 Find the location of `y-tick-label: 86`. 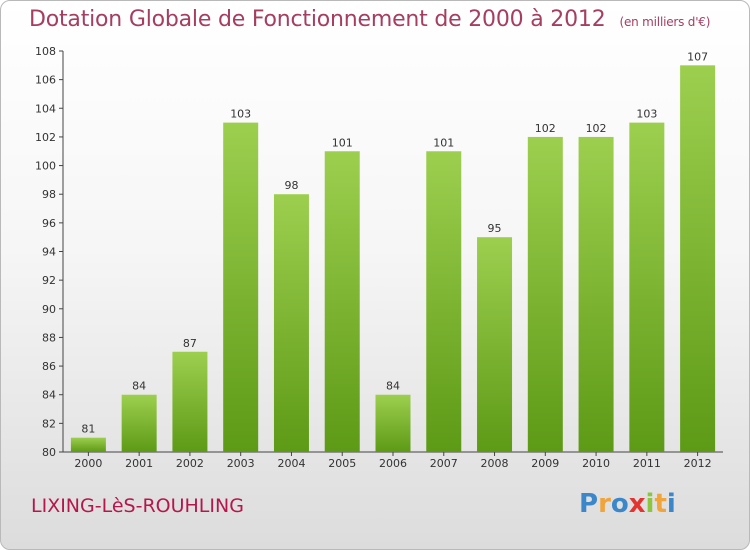

y-tick-label: 86 is located at coordinates (49, 366).